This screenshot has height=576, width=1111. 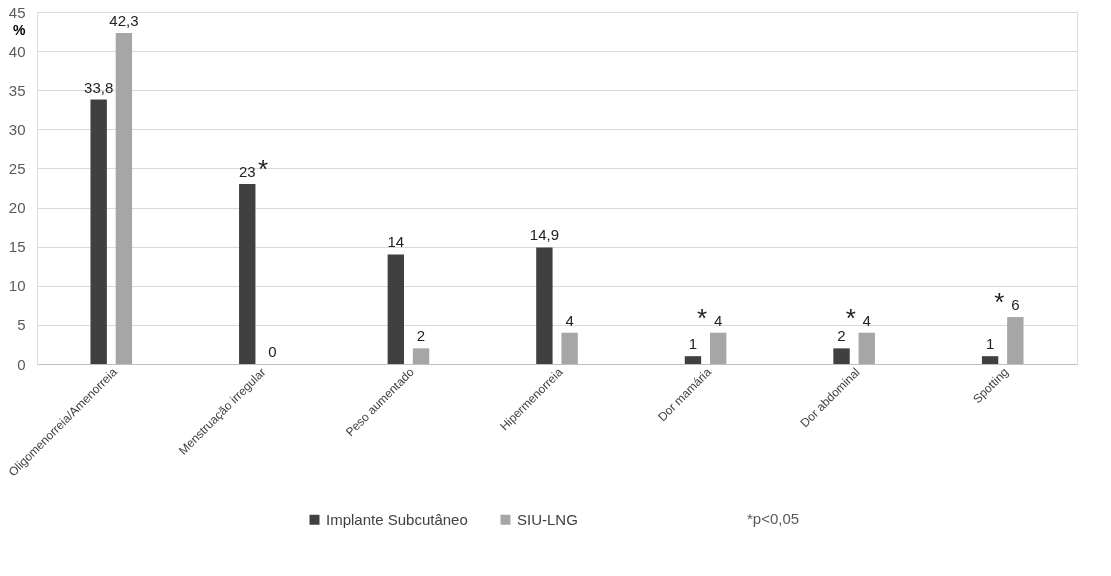 I want to click on y-tick-label: 30, so click(x=17, y=129).